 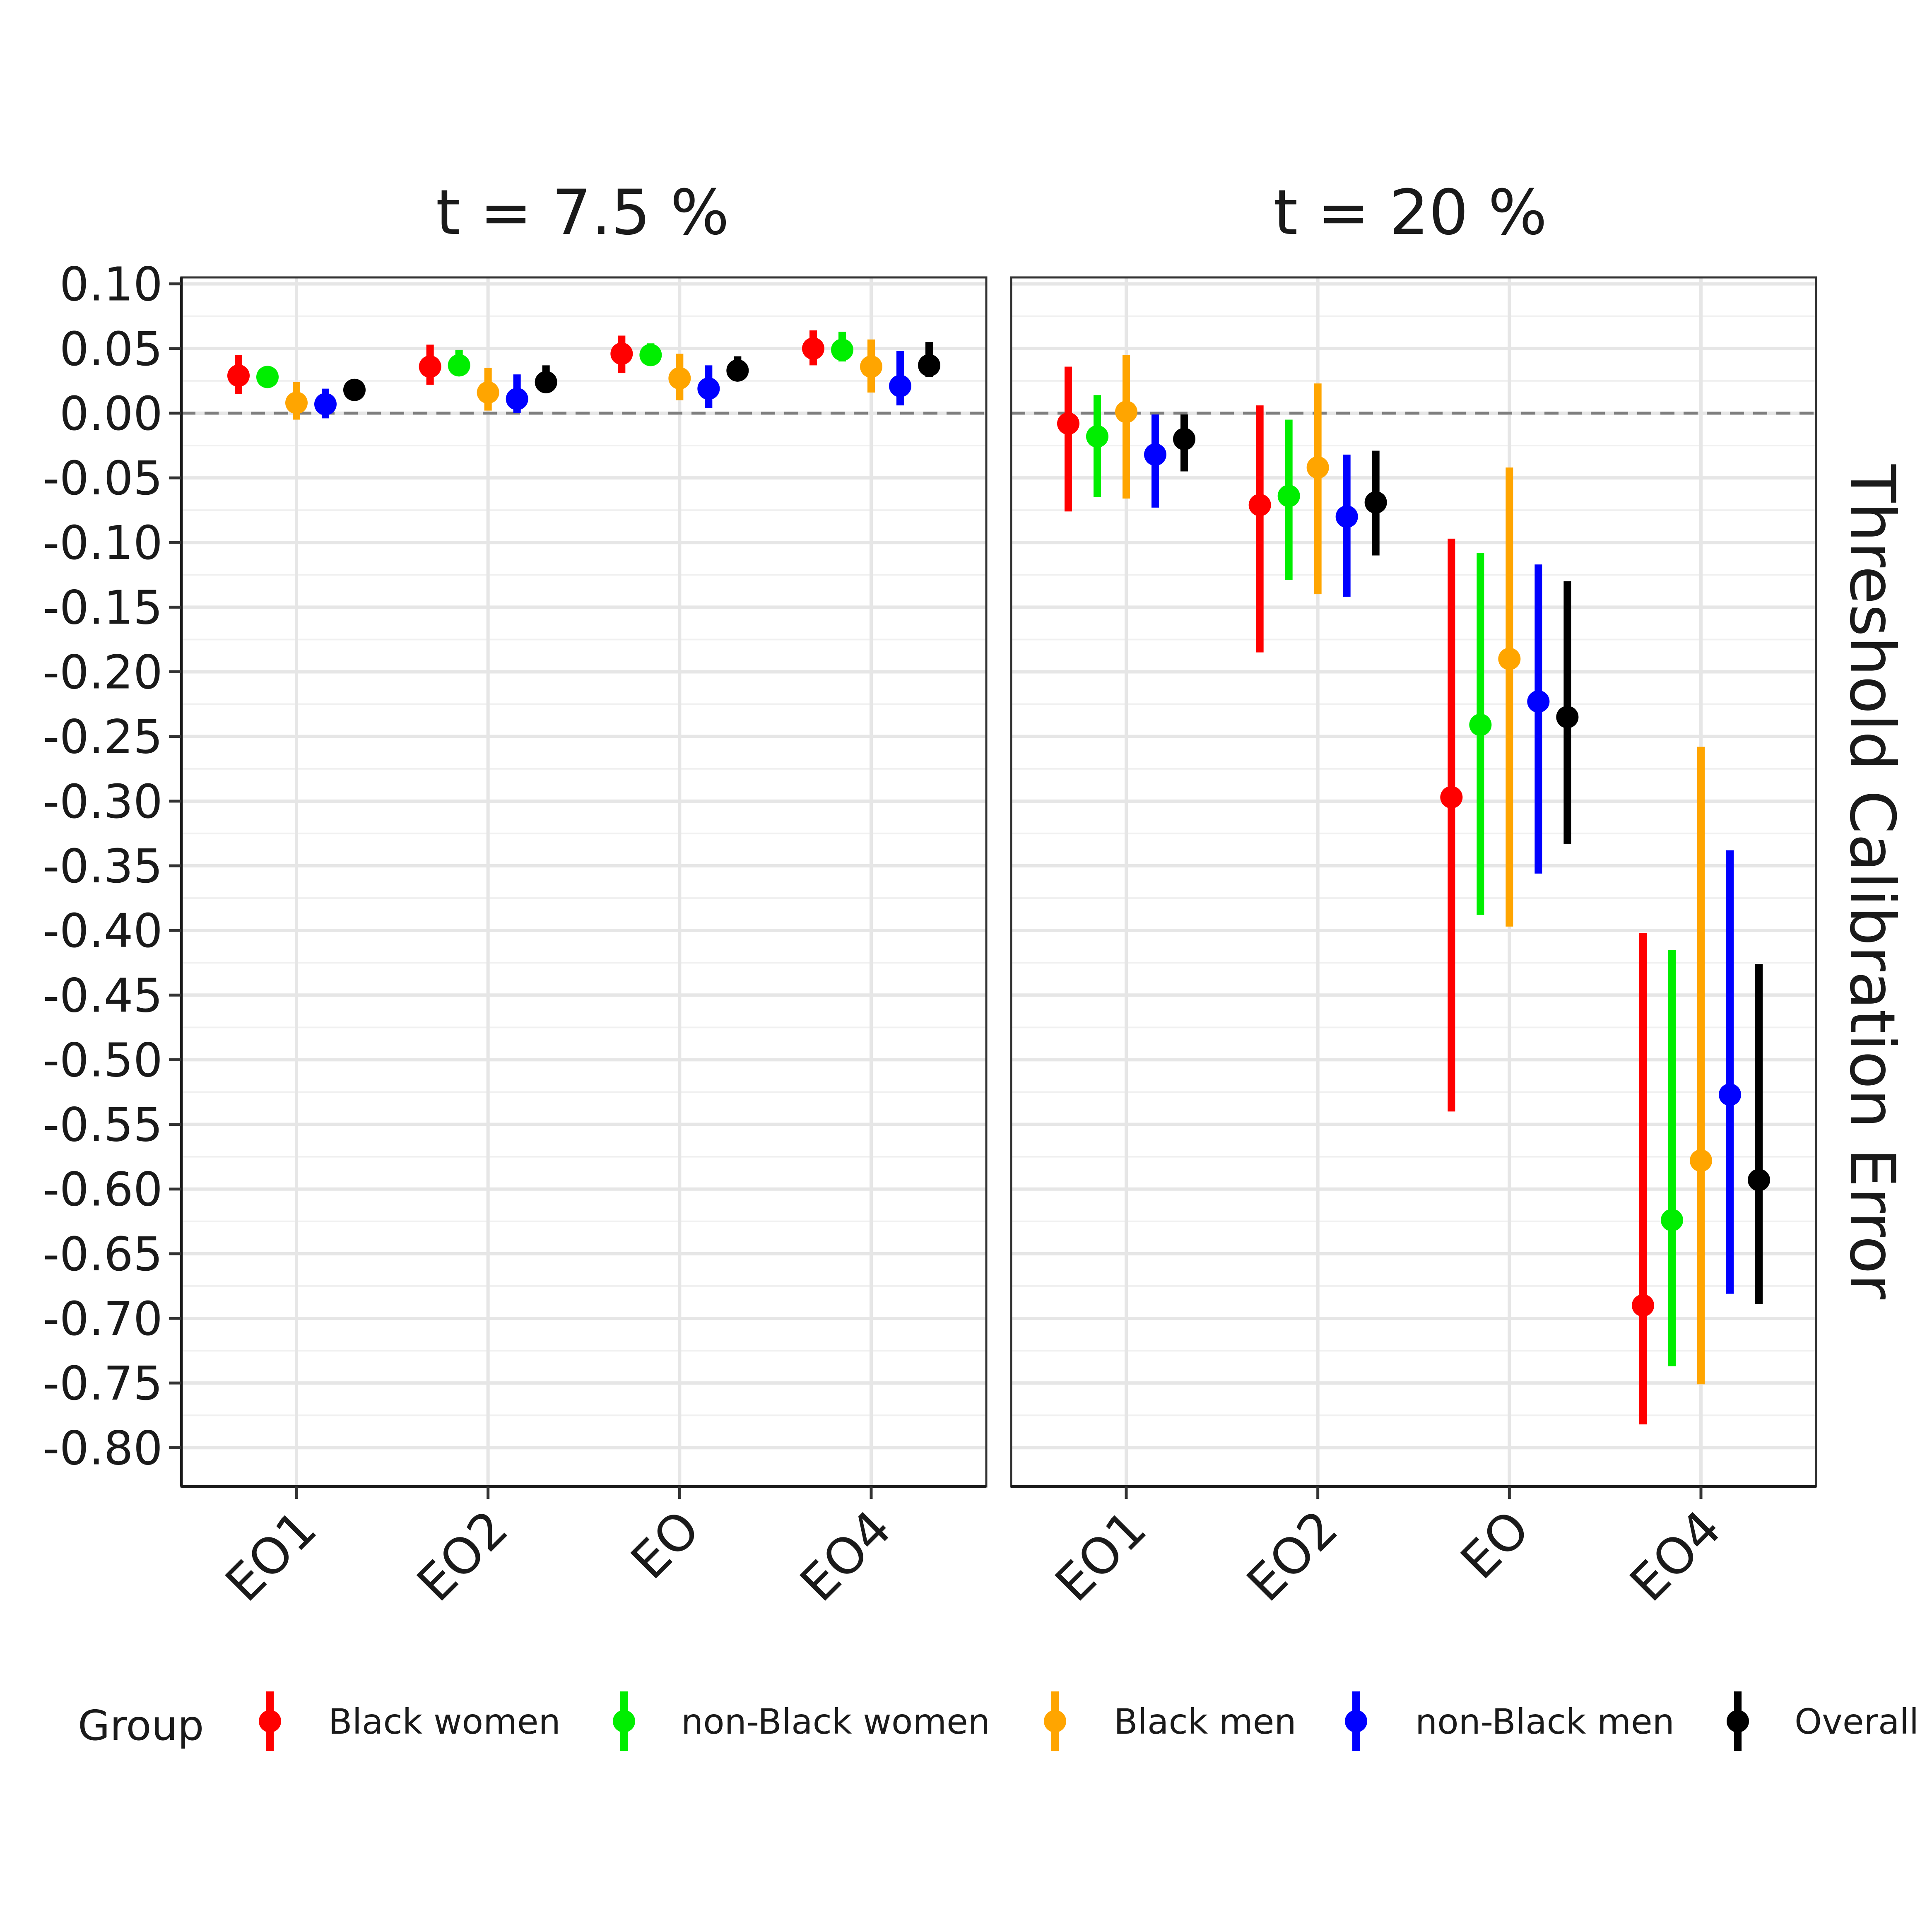 I want to click on y-axis-title: Threshold Calibration Error, so click(x=1872, y=882).